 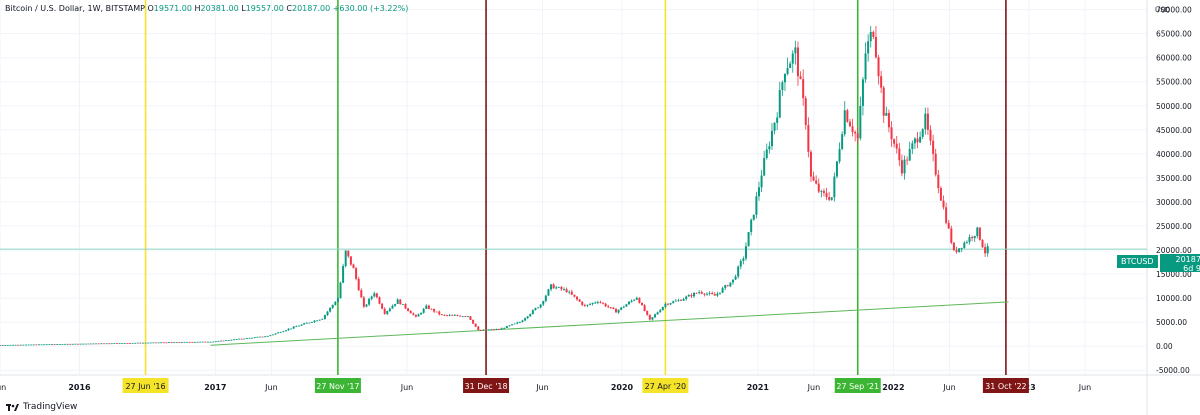 What do you see at coordinates (1174, 274) in the screenshot?
I see `y-tick-label: 15000.00` at bounding box center [1174, 274].